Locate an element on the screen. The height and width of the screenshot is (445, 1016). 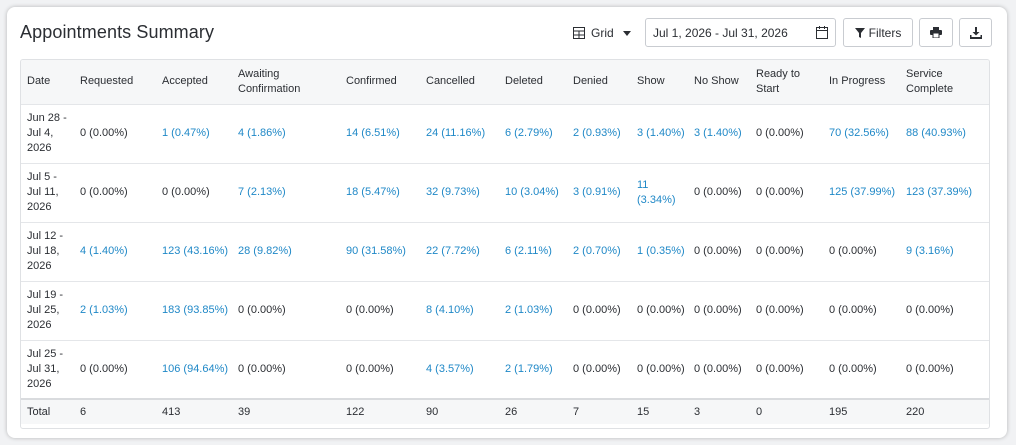
view-toggle: Grid is located at coordinates (602, 33).